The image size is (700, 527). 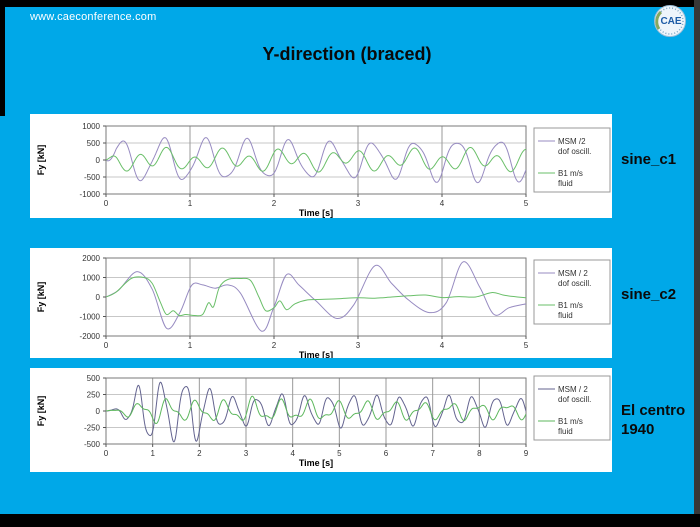 What do you see at coordinates (572, 141) in the screenshot?
I see `legend-label: MSM /2` at bounding box center [572, 141].